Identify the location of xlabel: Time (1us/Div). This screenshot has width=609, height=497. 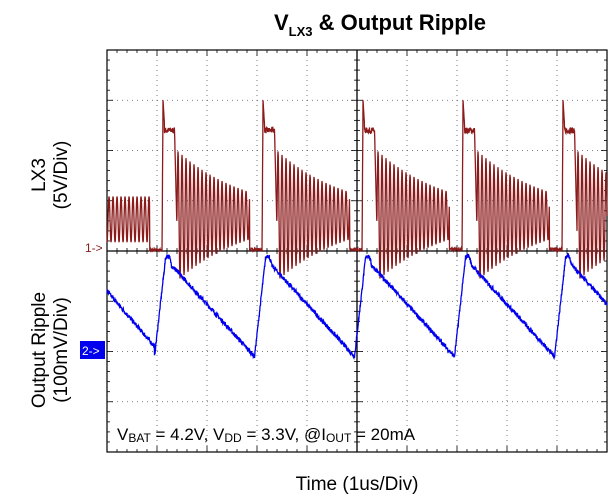
(357, 484).